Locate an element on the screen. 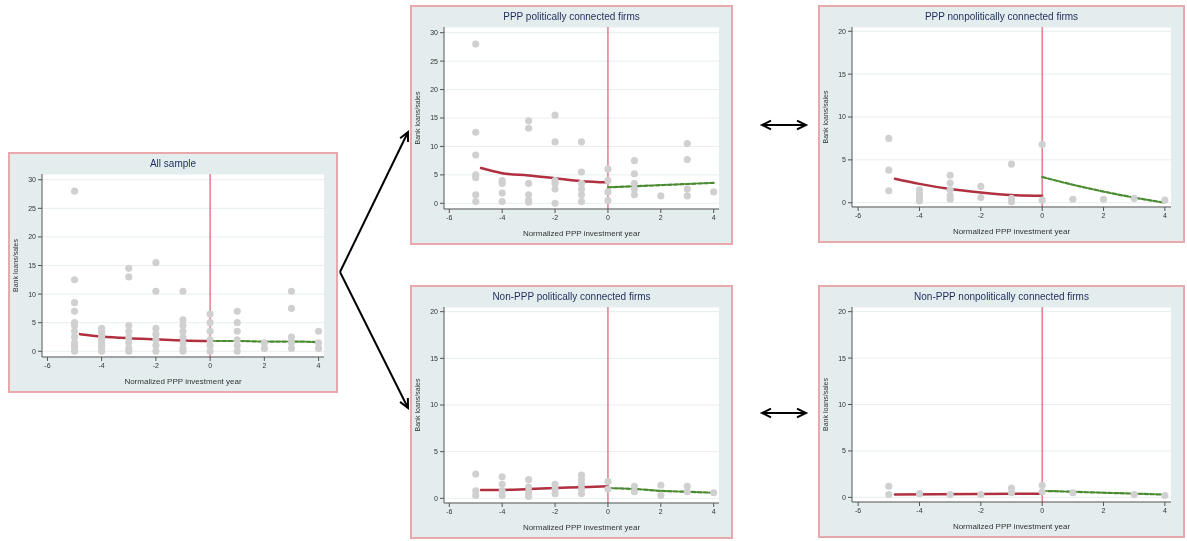 Image resolution: width=1187 pixels, height=541 pixels. chart-title: Non-PPP nonpolitically connected firms is located at coordinates (1001, 297).